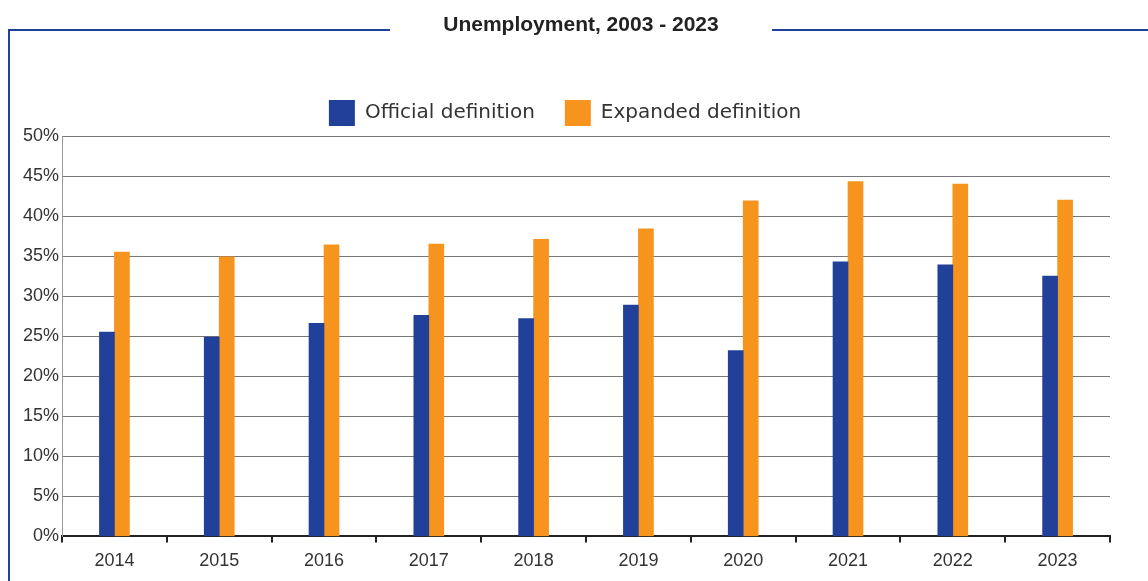 This screenshot has width=1148, height=581. I want to click on y-tick-label: 40%, so click(41, 215).